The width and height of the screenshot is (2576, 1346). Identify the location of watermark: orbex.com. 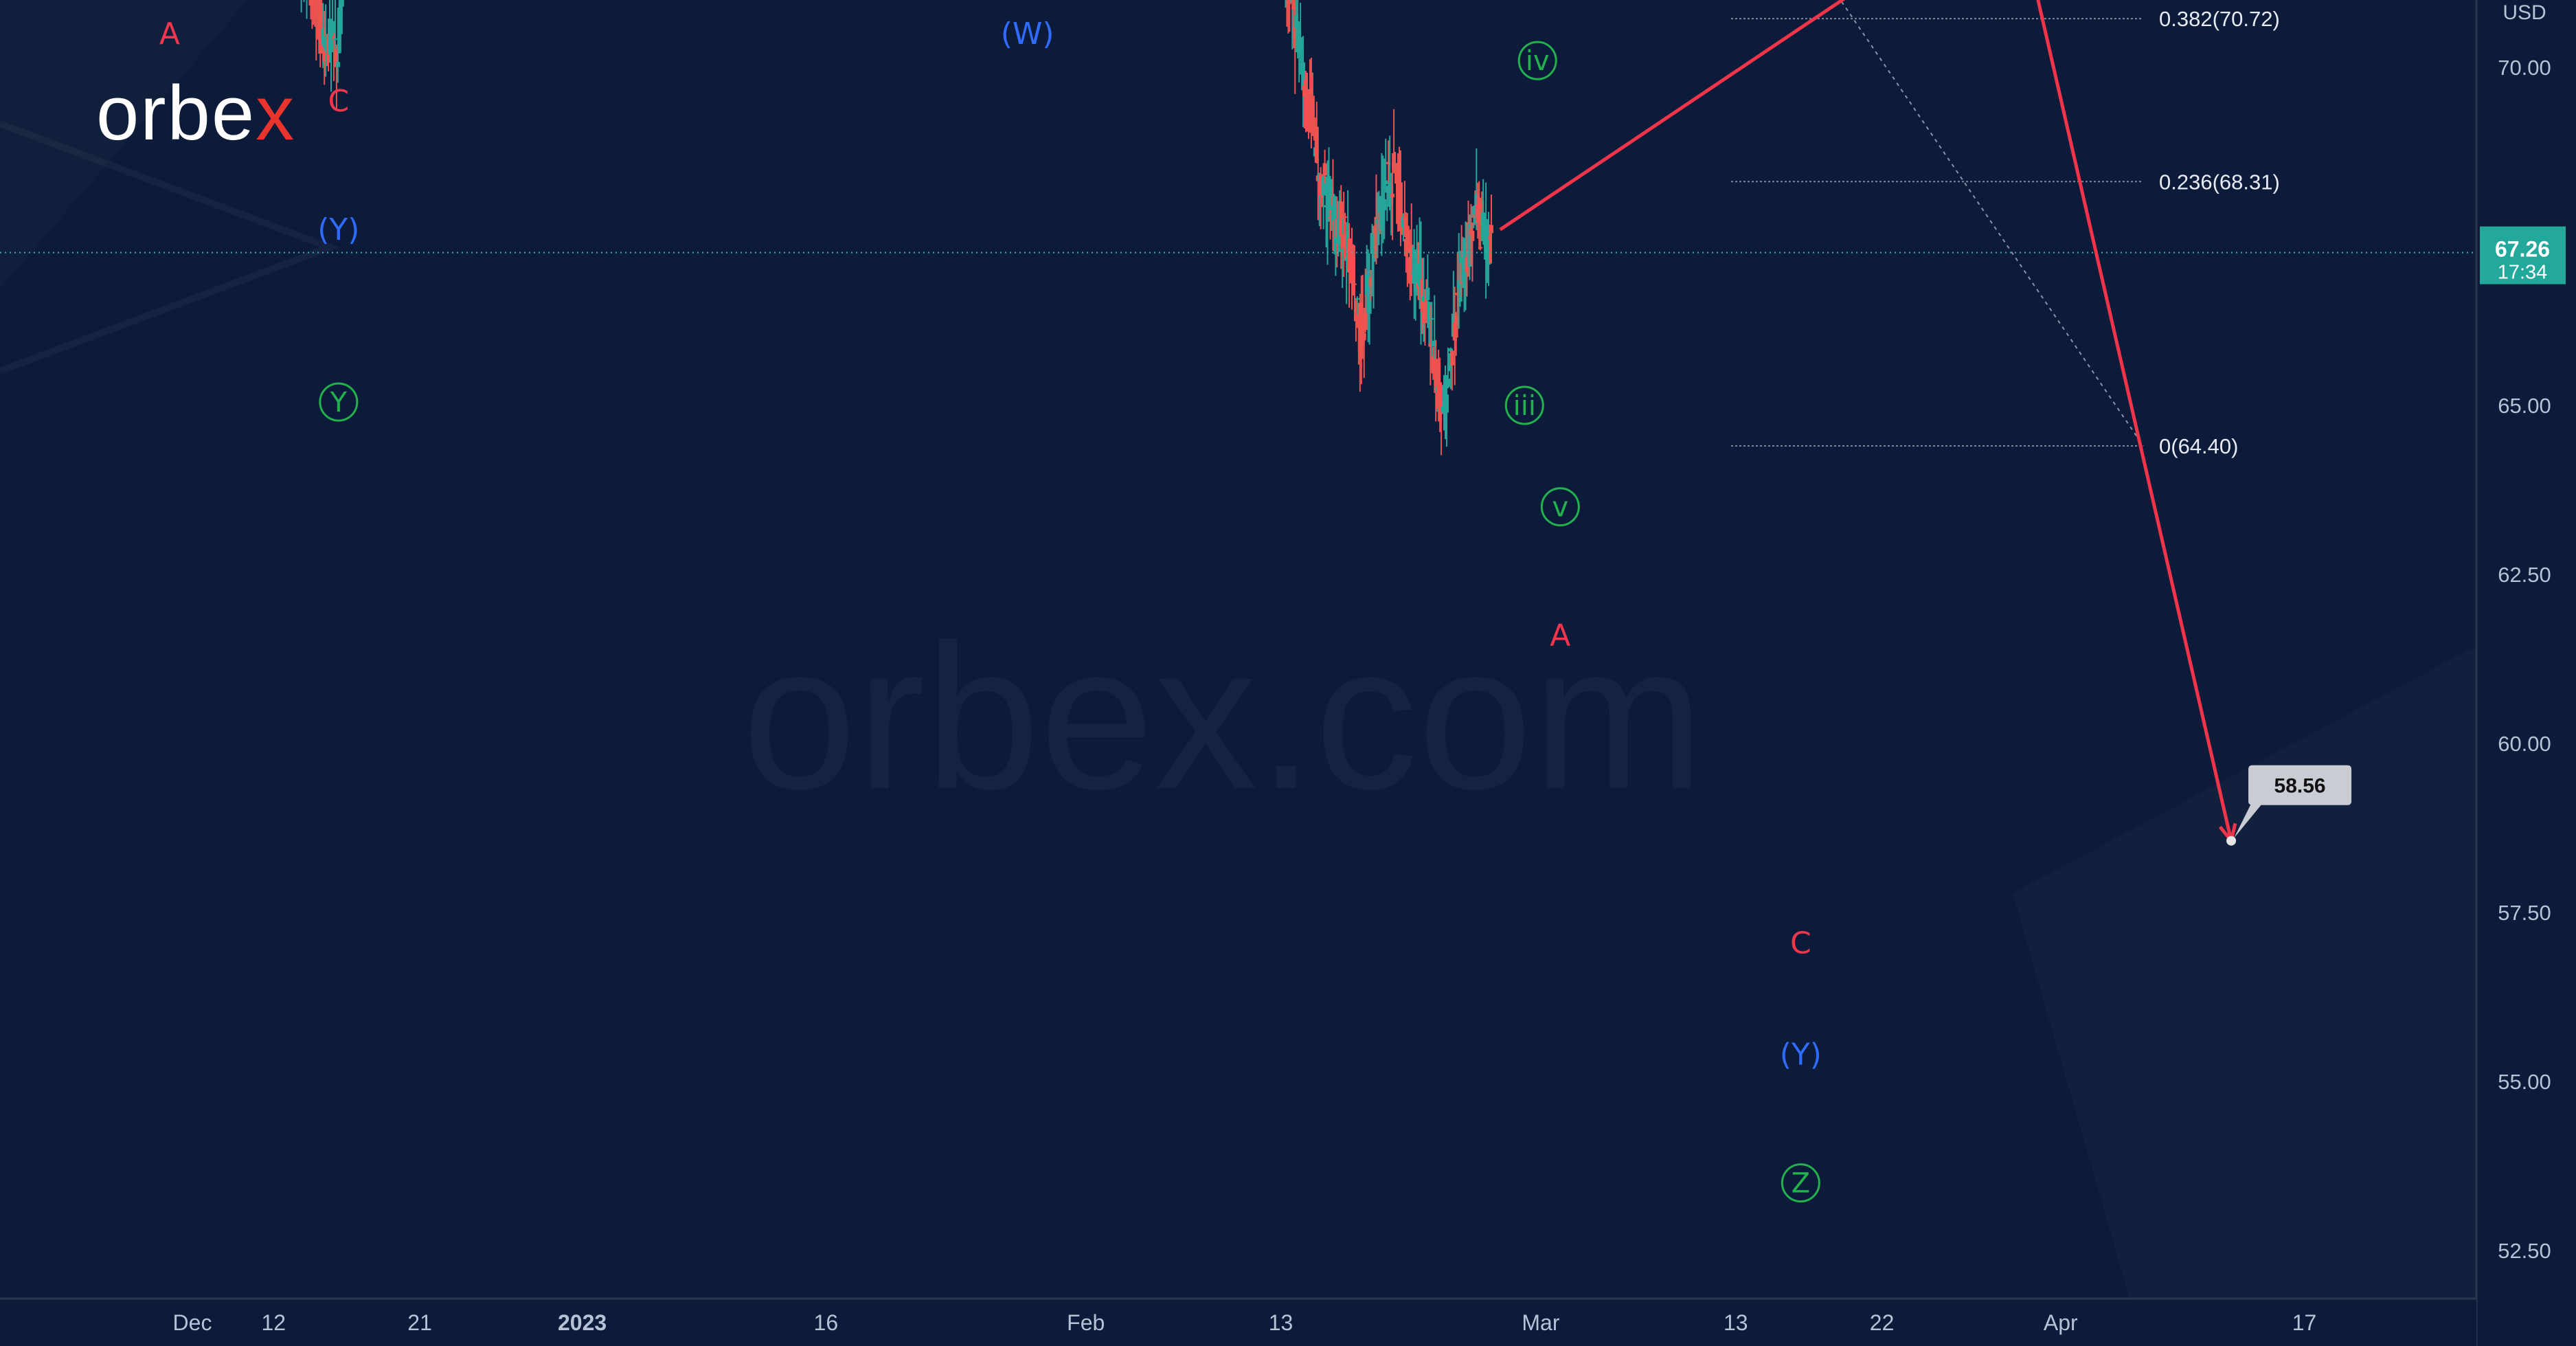
(1223, 716).